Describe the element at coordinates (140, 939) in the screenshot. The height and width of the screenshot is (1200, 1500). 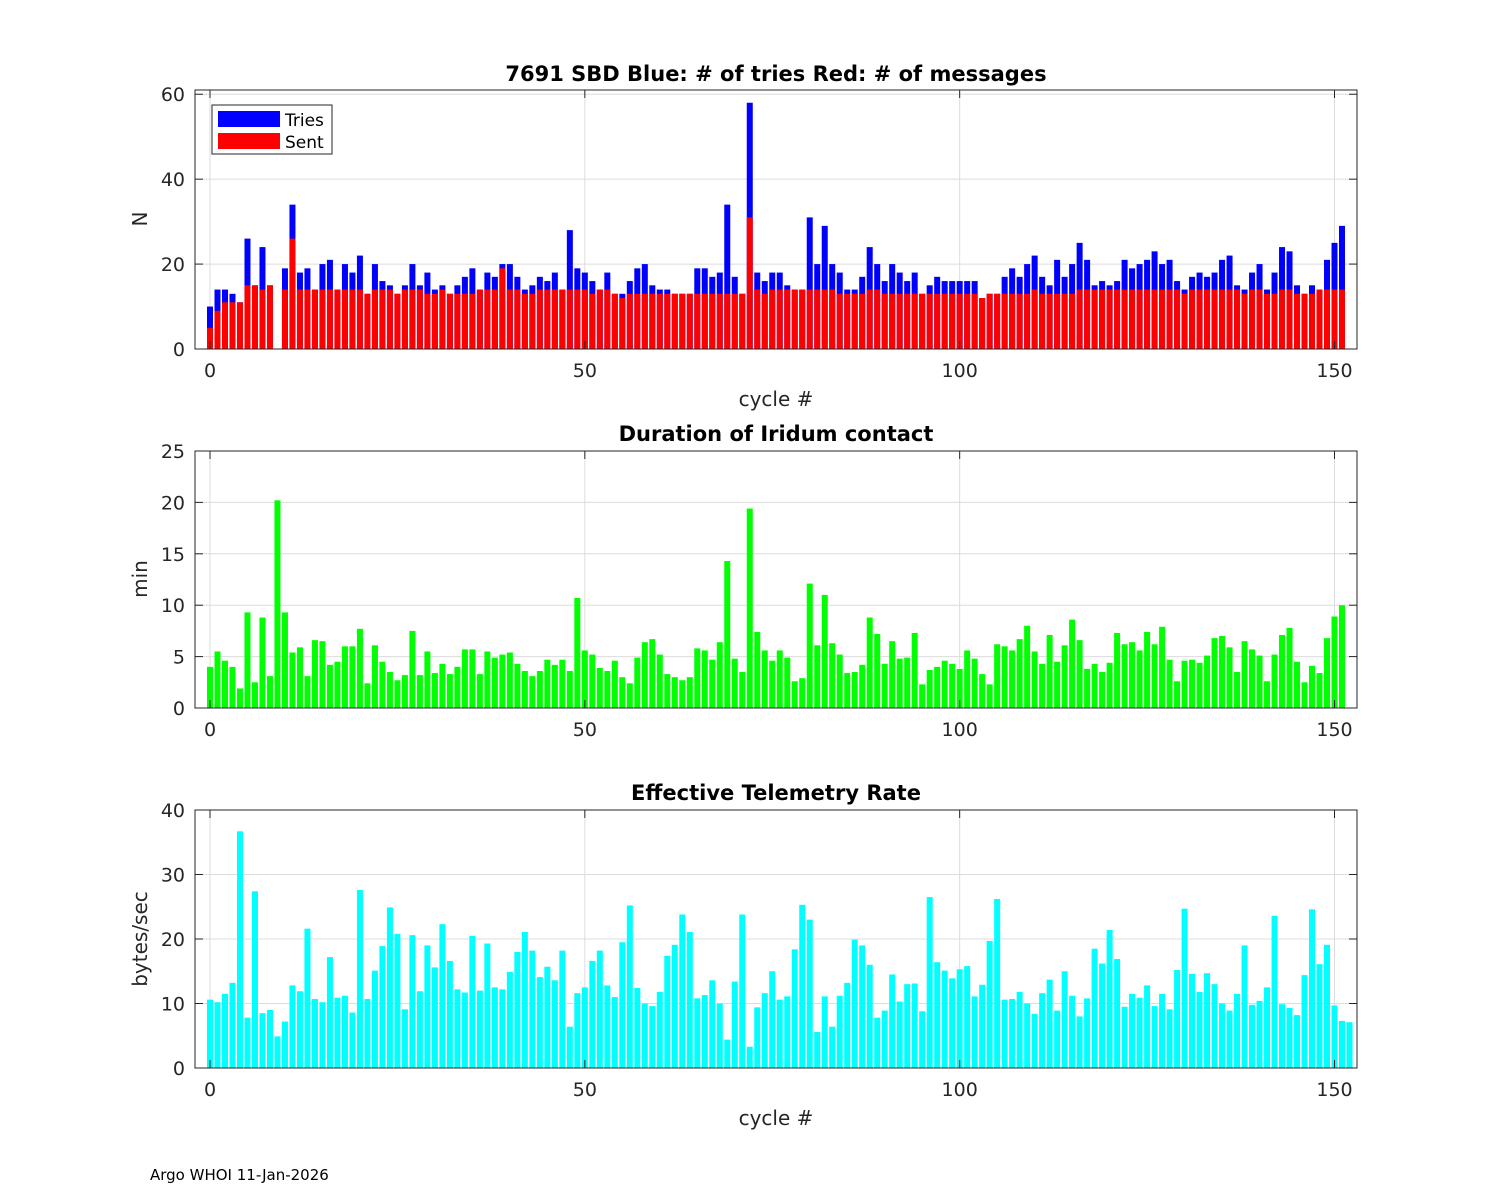
I see `y-axis-label-3: bytes/sec` at that location.